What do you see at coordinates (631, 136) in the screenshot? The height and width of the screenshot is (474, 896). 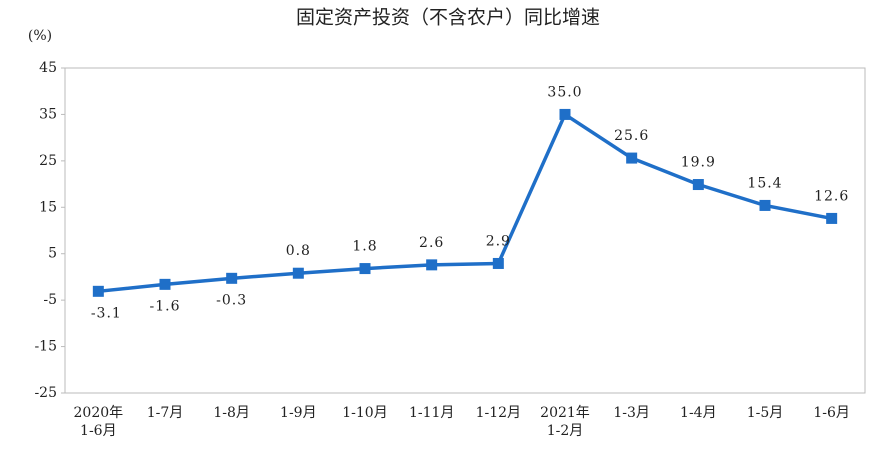 I see `value-label: 25.6` at bounding box center [631, 136].